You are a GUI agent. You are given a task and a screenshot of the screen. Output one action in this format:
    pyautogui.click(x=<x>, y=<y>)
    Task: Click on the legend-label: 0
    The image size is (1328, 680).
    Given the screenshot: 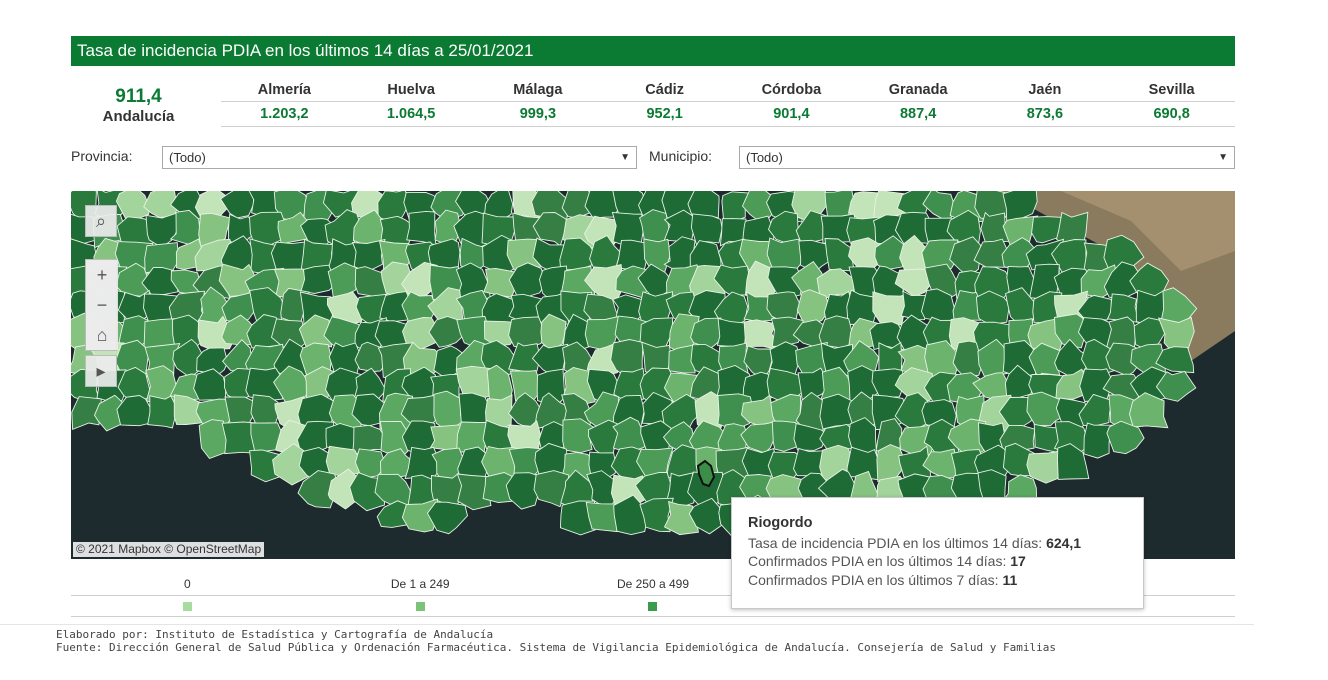 What is the action you would take?
    pyautogui.click(x=187, y=584)
    